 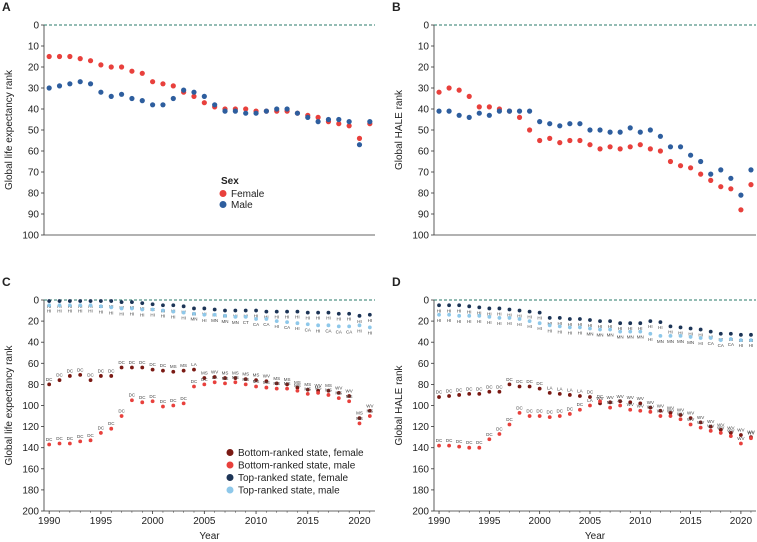 I want to click on y-tick-label: 40, so click(x=34, y=343).